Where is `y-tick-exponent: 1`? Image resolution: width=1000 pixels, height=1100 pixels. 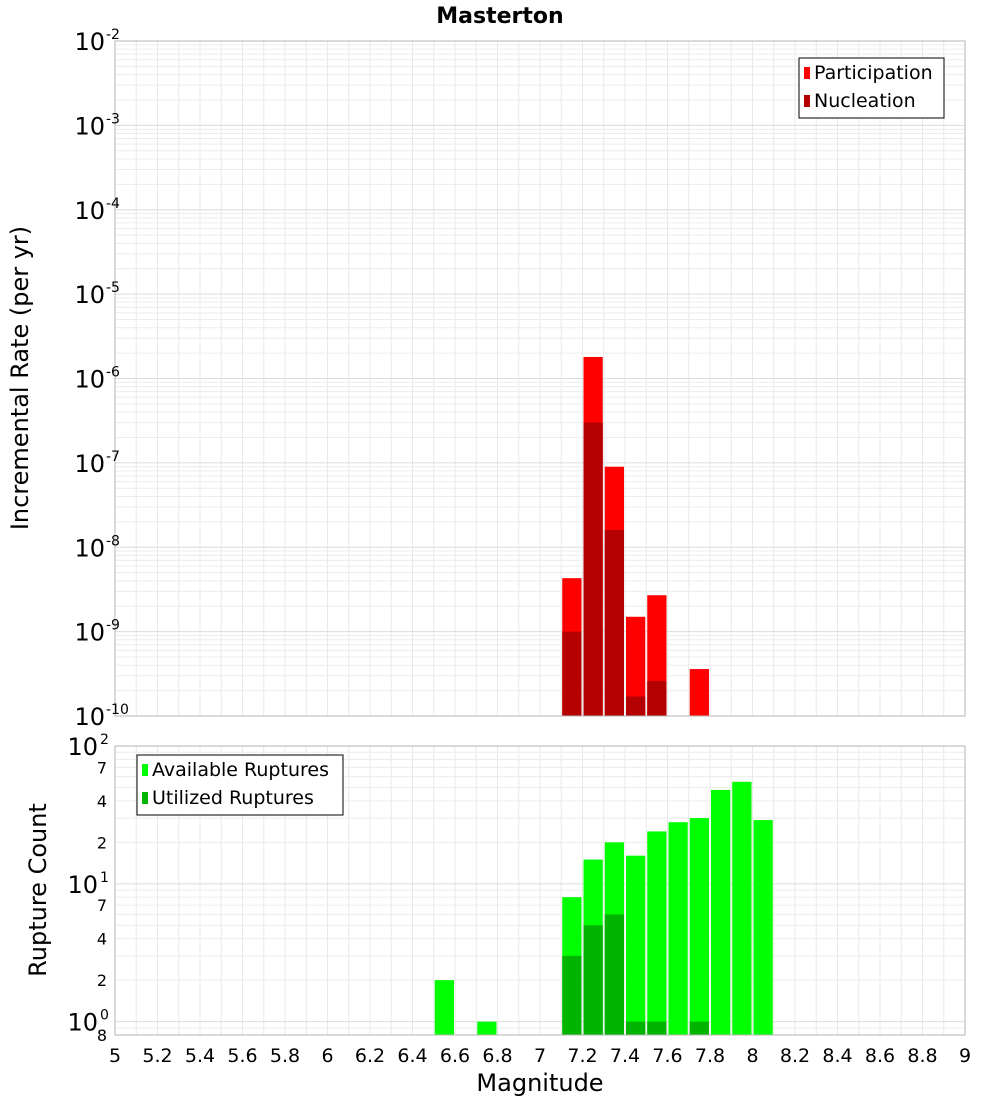 y-tick-exponent: 1 is located at coordinates (104, 878).